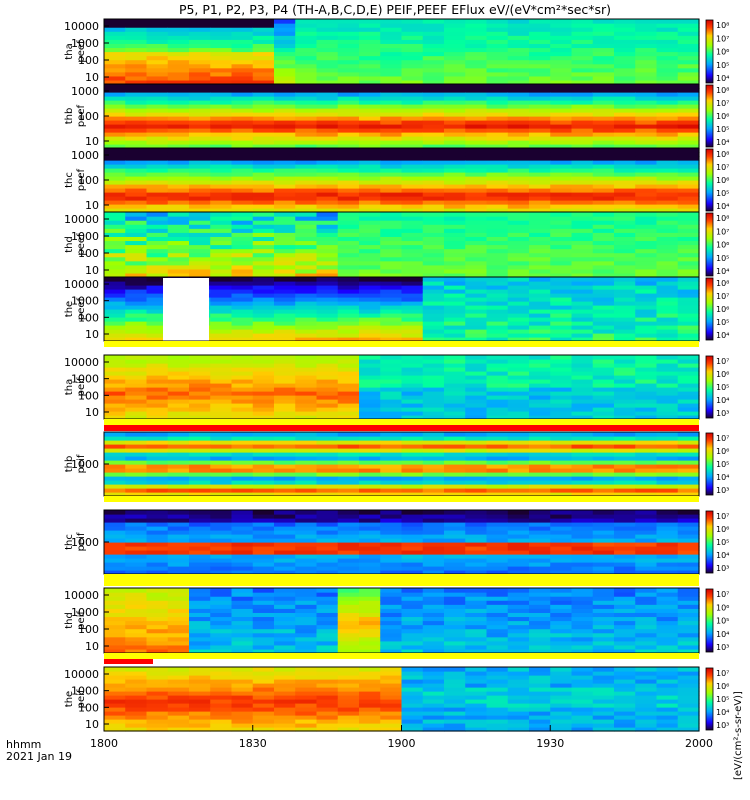 The width and height of the screenshot is (750, 800). Describe the element at coordinates (709, 244) in the screenshot. I see `colorbar` at that location.